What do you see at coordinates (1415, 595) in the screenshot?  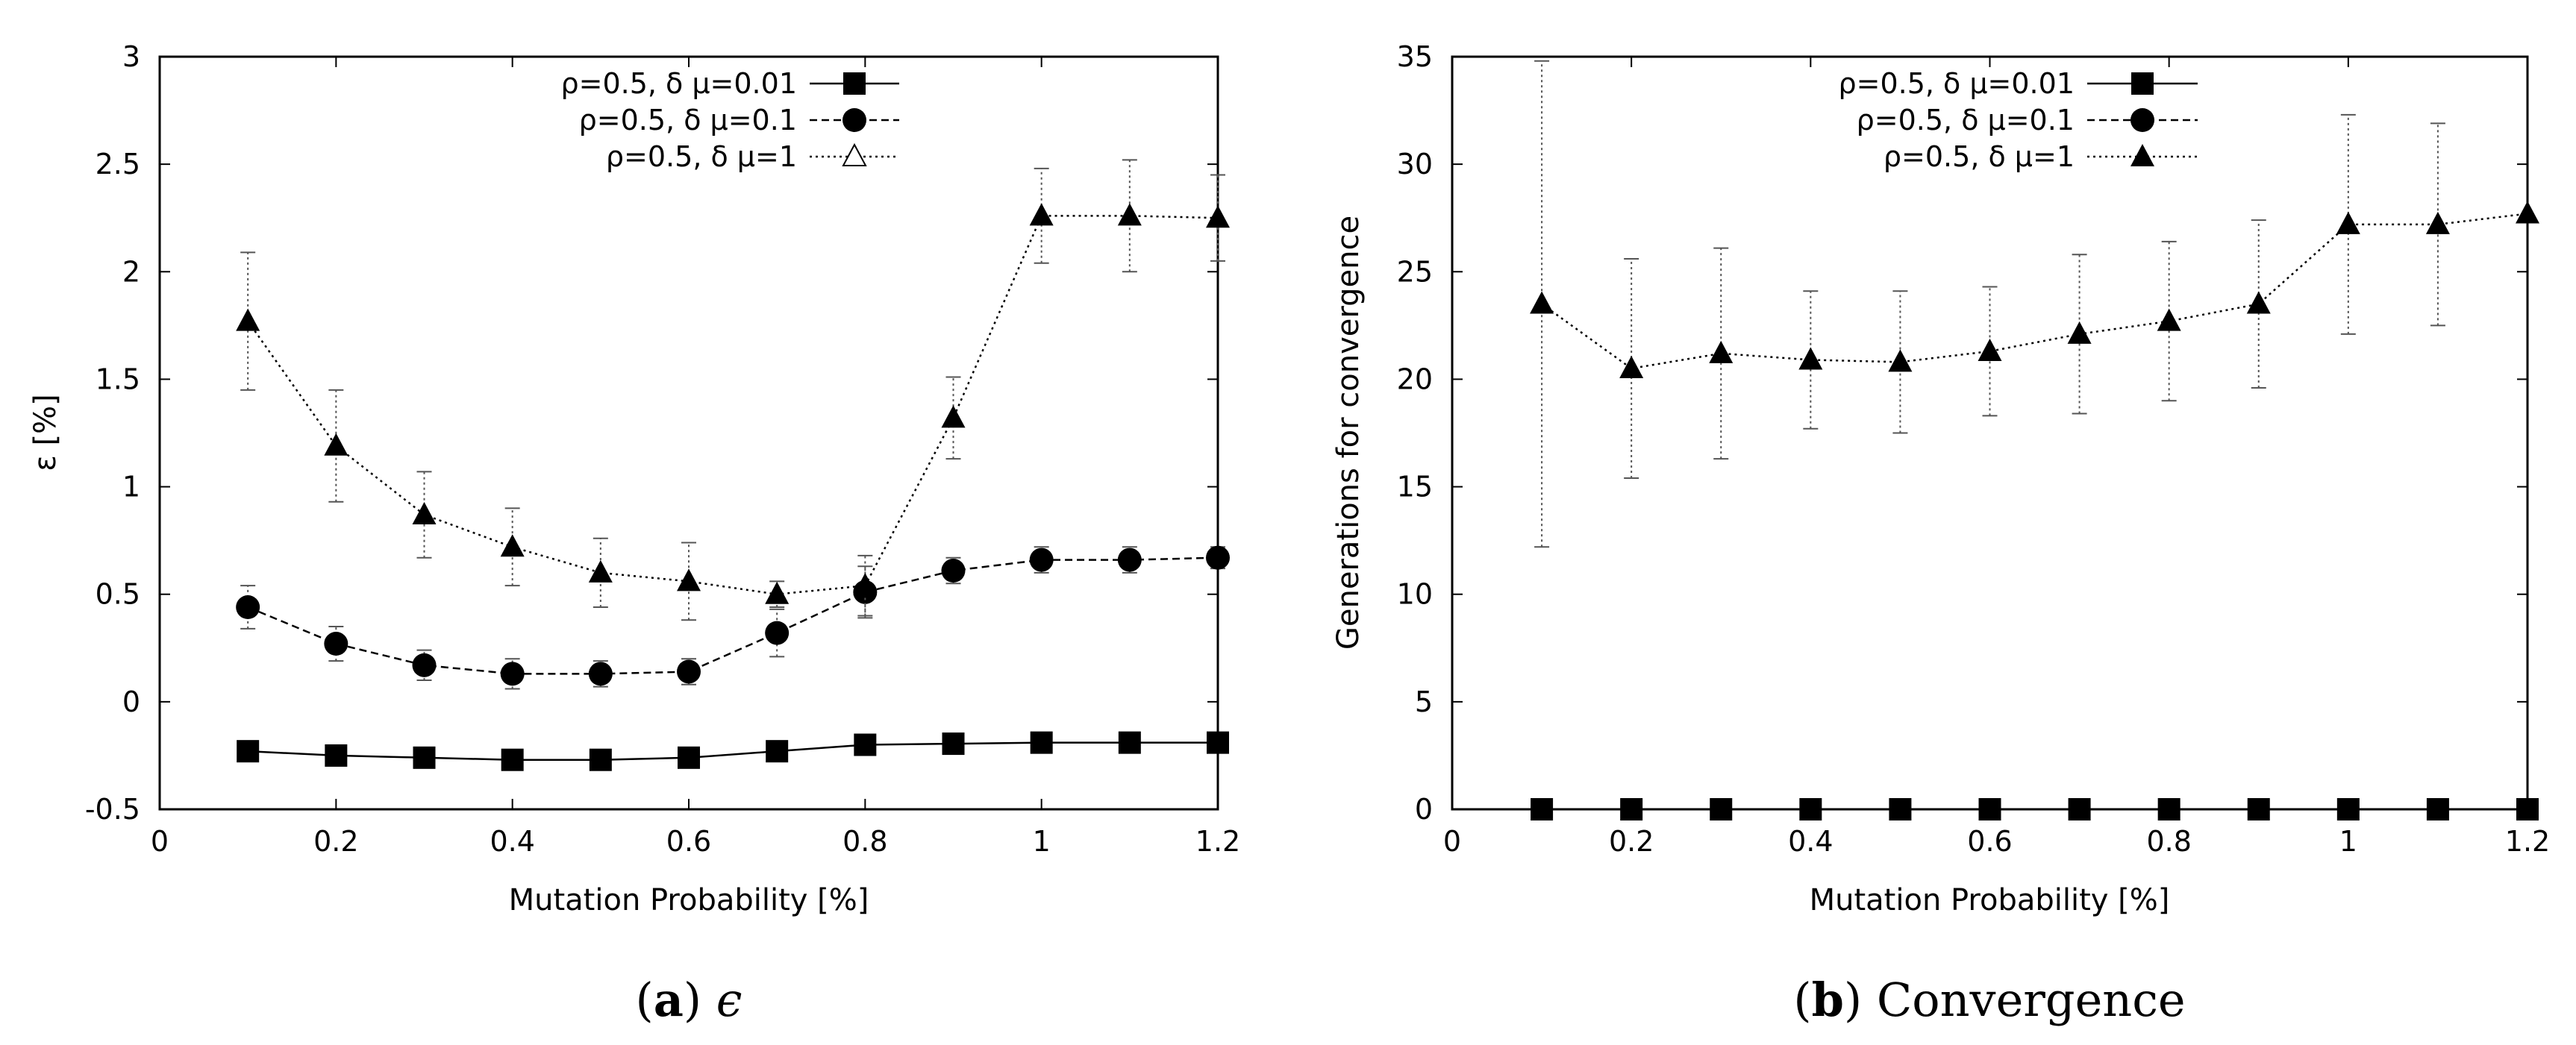 I see `y-tick-label: 10` at bounding box center [1415, 595].